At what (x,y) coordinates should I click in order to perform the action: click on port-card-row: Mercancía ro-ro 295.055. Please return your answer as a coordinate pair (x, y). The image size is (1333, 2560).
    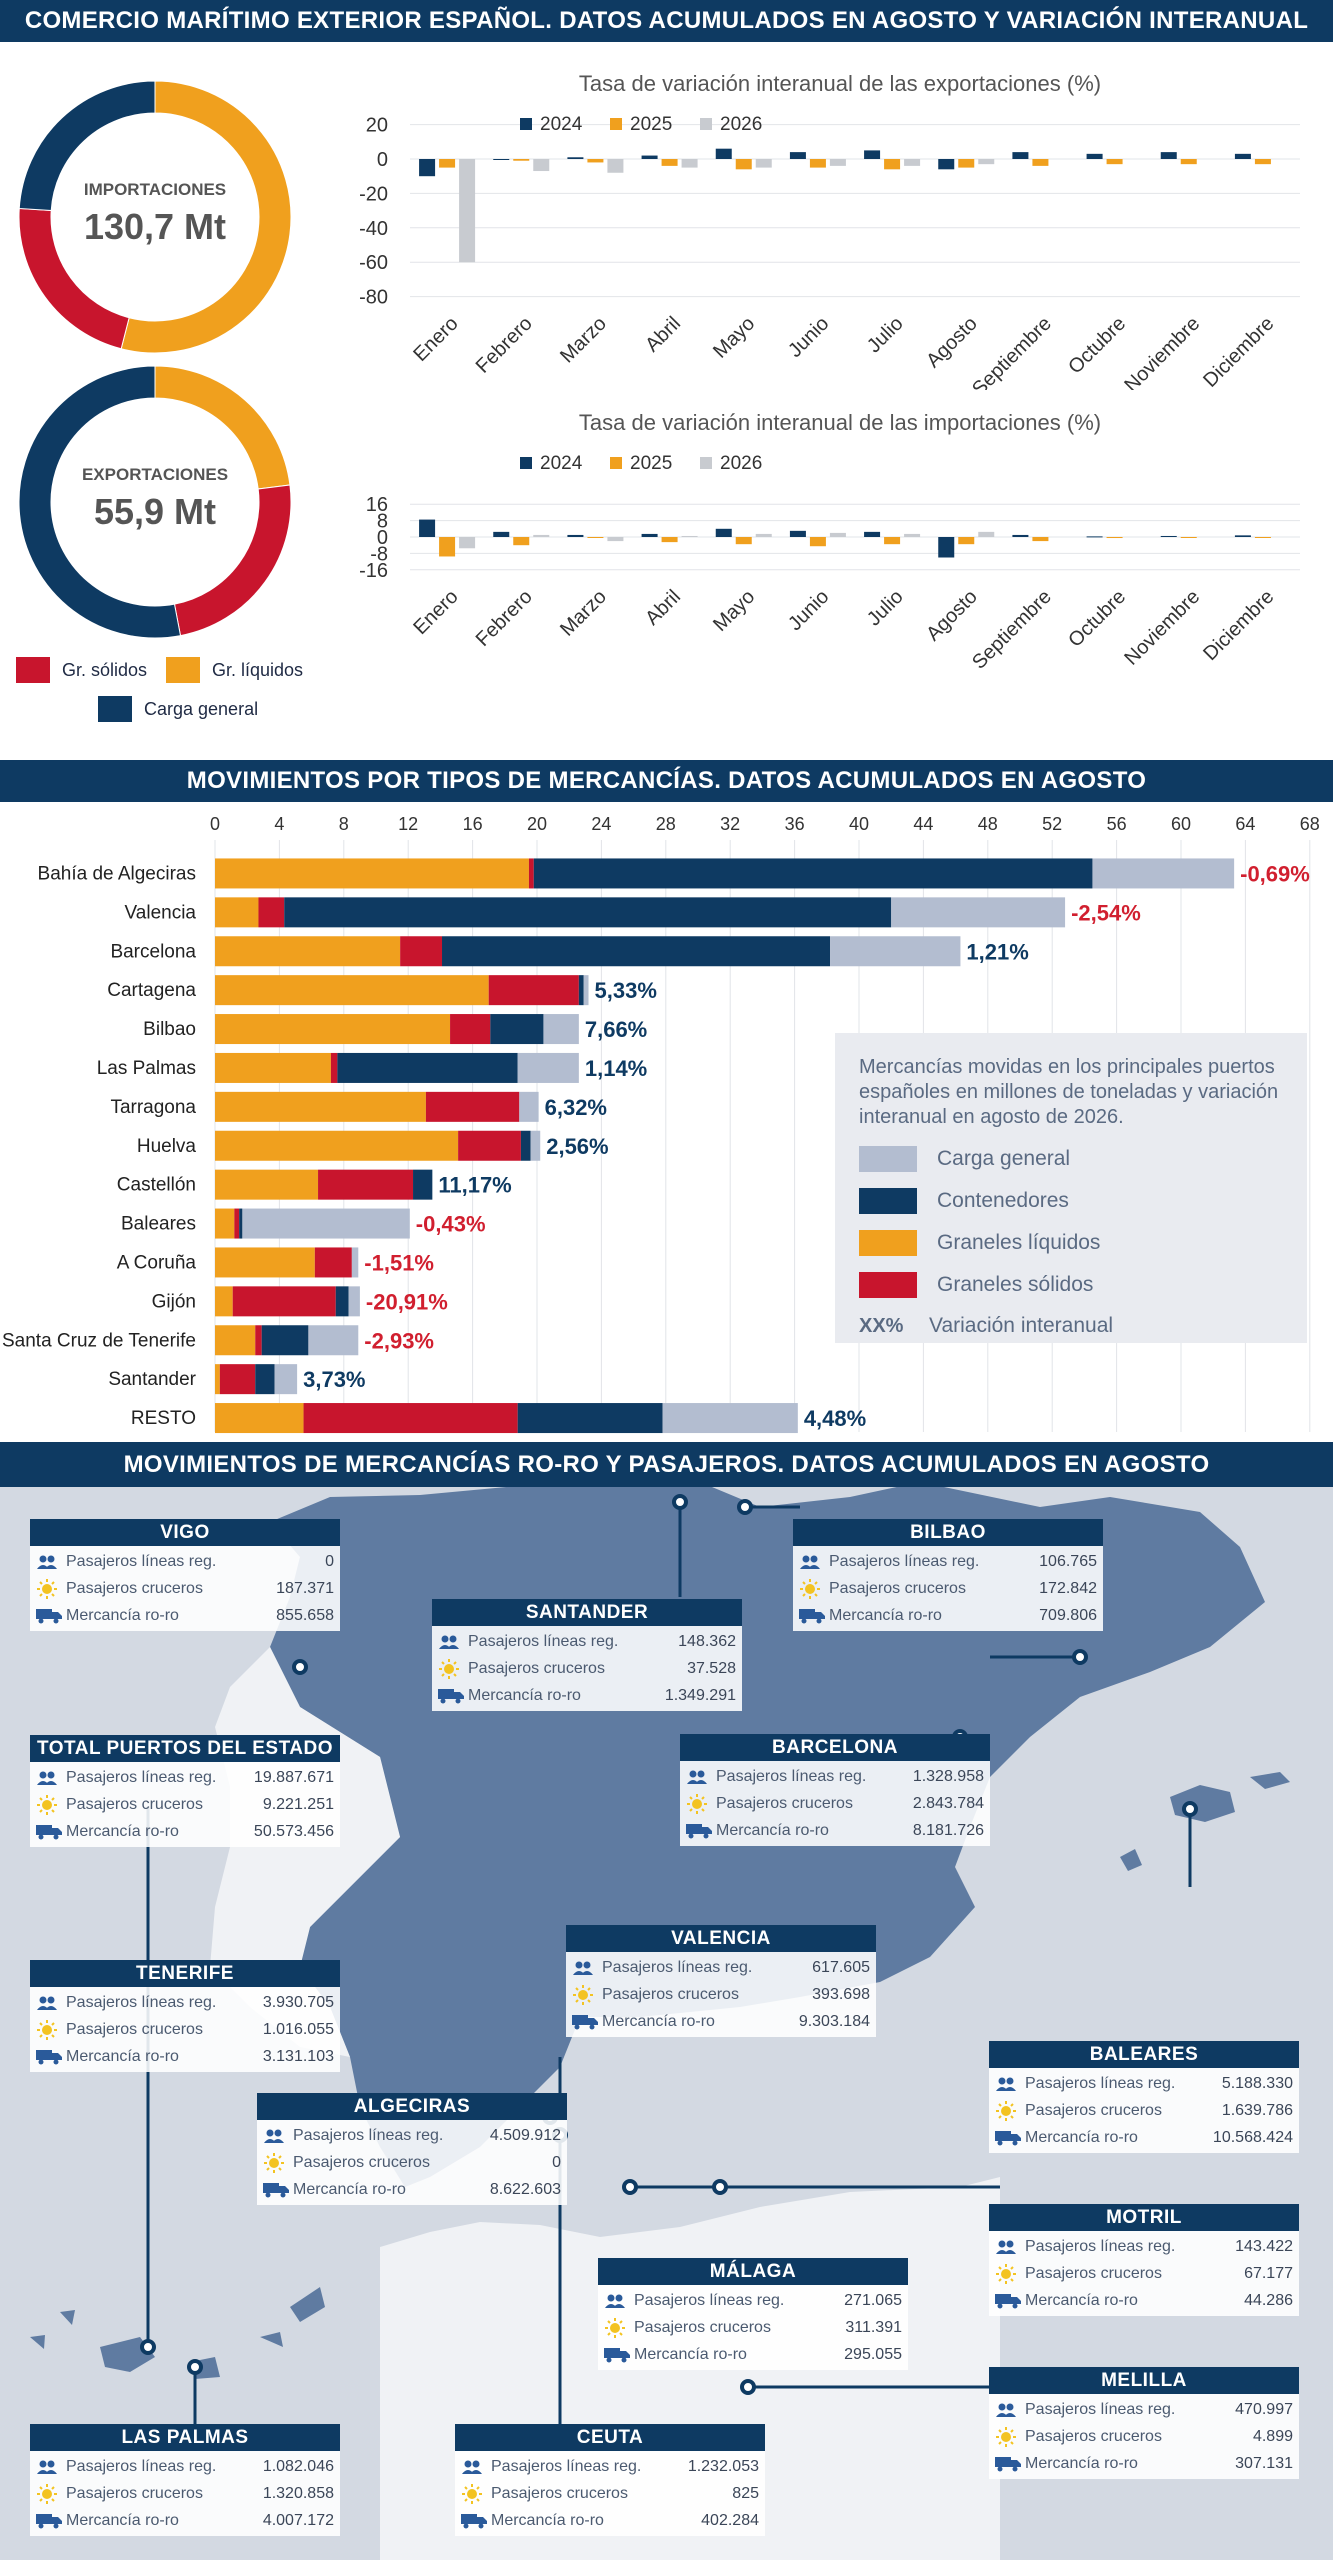
    Looking at the image, I should click on (753, 2354).